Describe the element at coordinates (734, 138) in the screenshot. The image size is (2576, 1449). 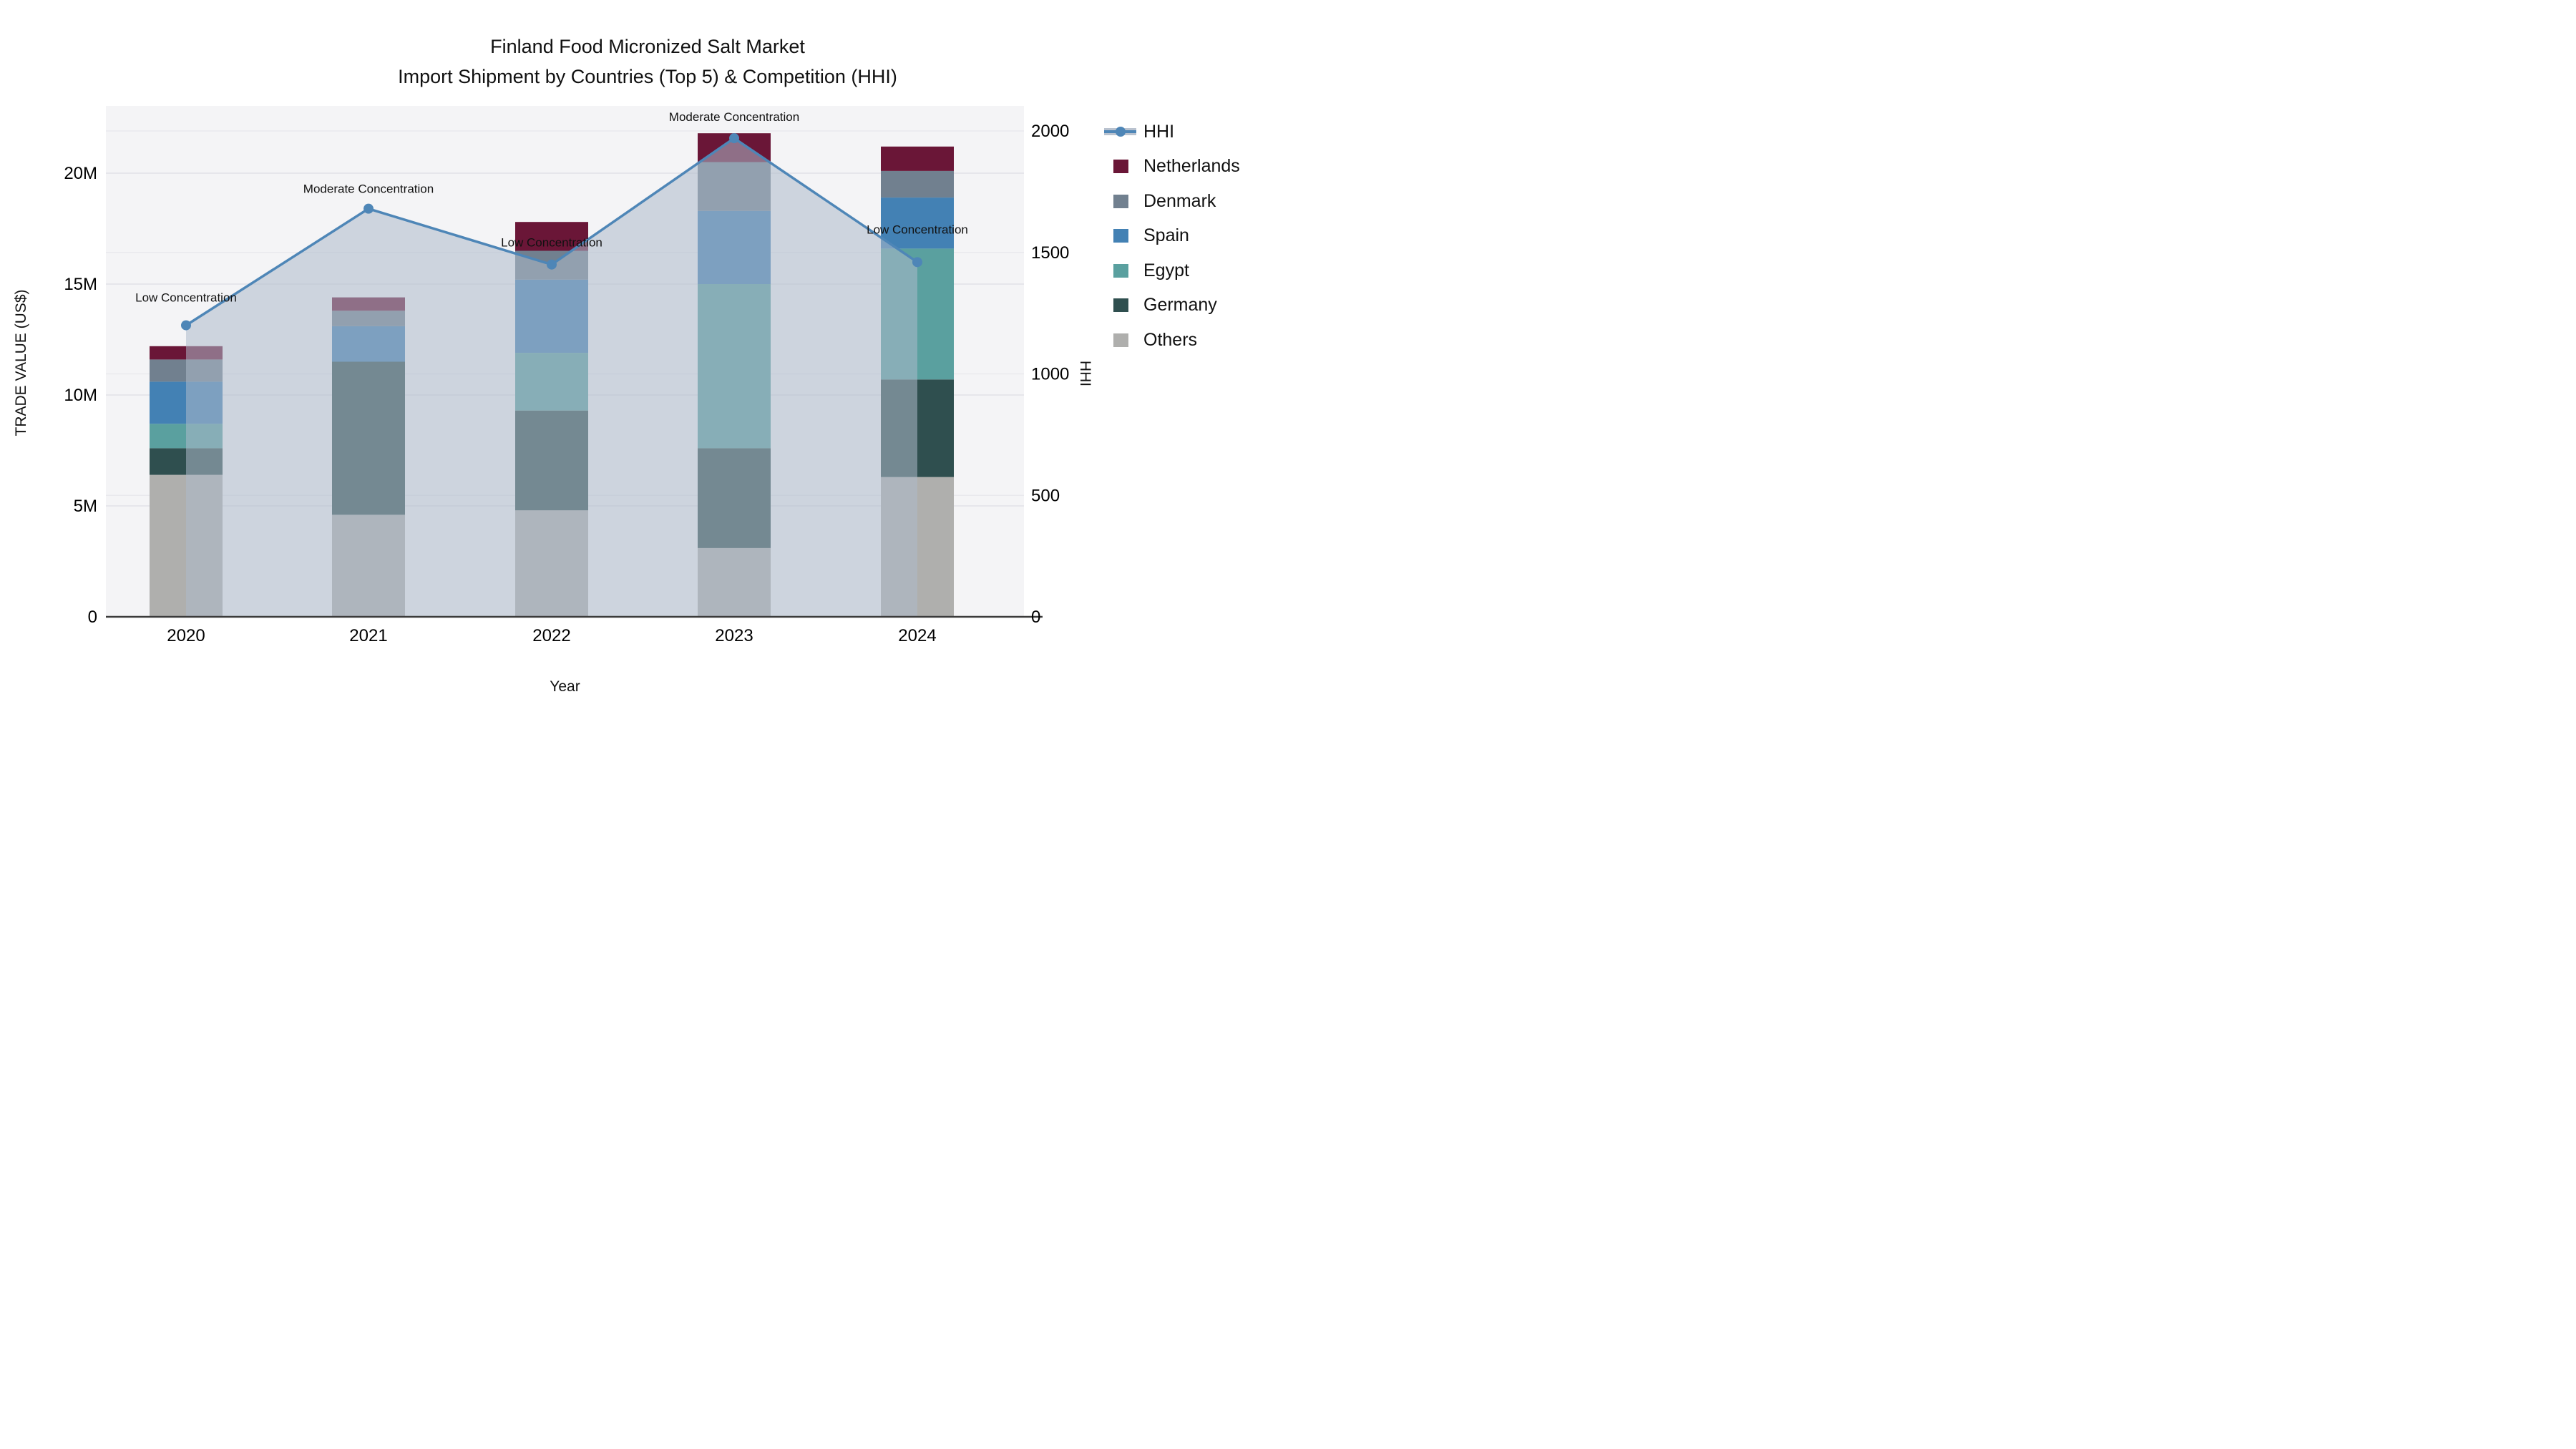
I see `hhi-marker-2023` at that location.